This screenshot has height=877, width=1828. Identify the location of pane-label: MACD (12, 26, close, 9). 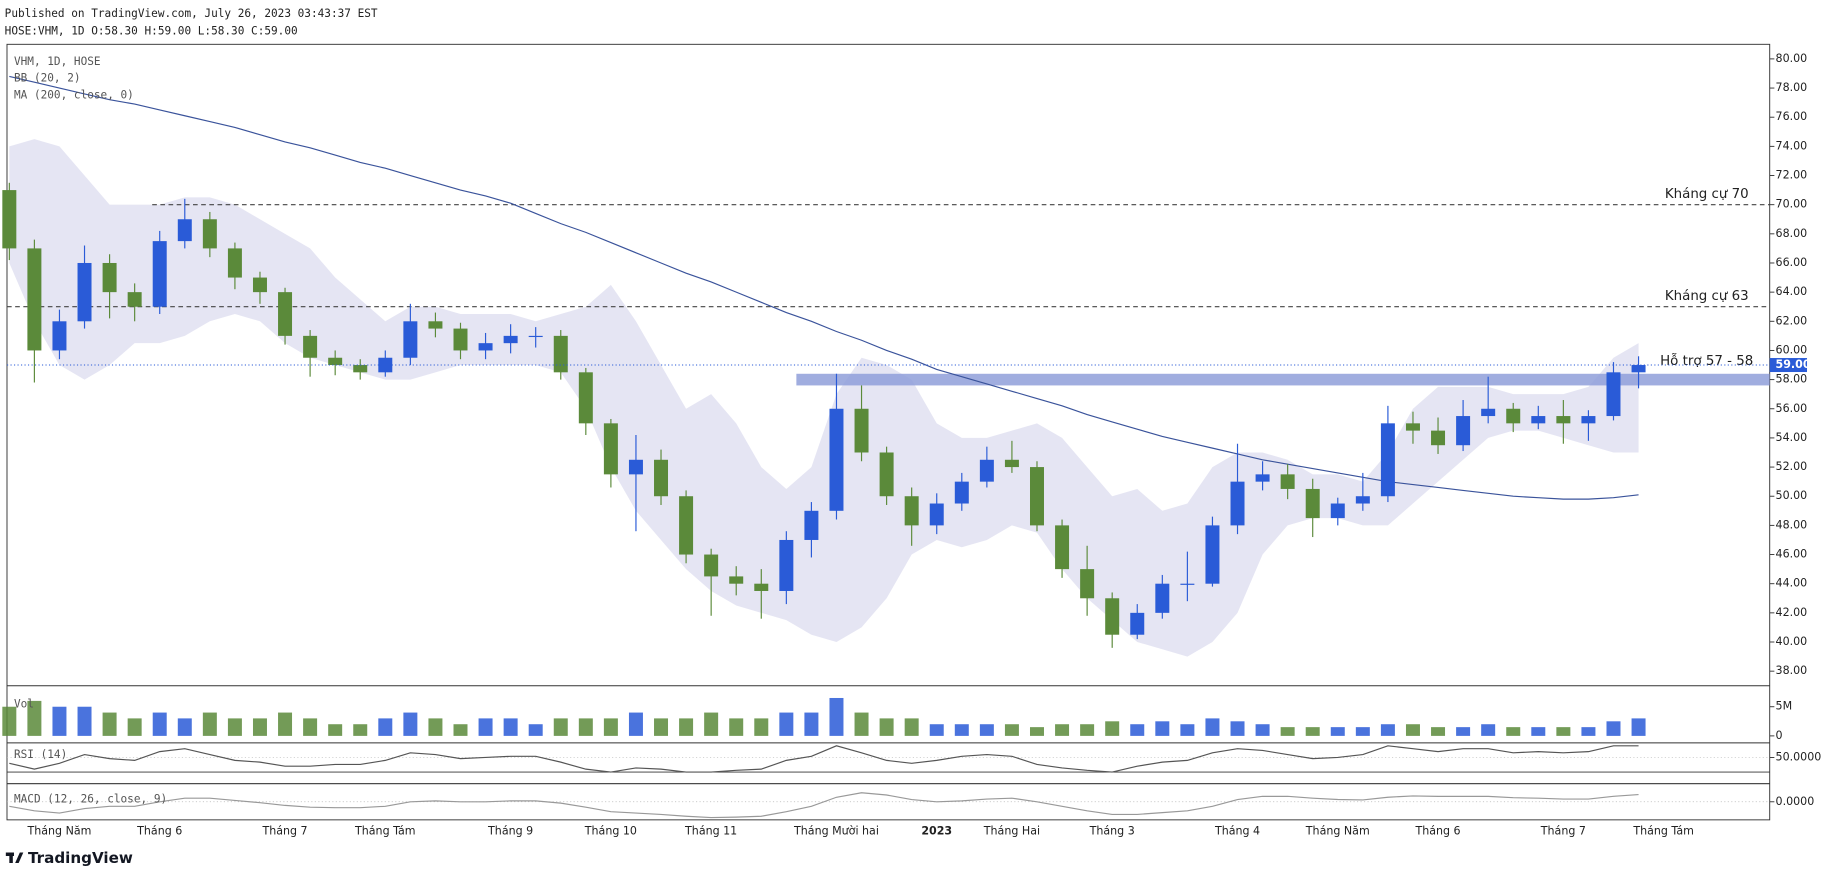
(90, 798).